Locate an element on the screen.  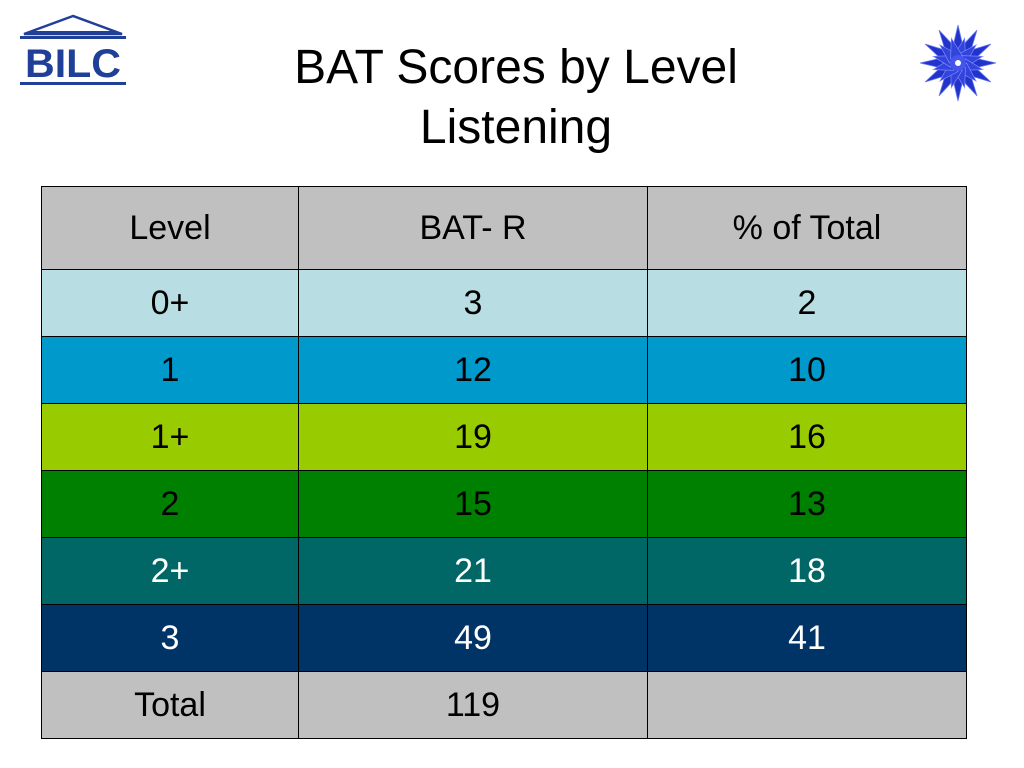
total-extra is located at coordinates (807, 705).